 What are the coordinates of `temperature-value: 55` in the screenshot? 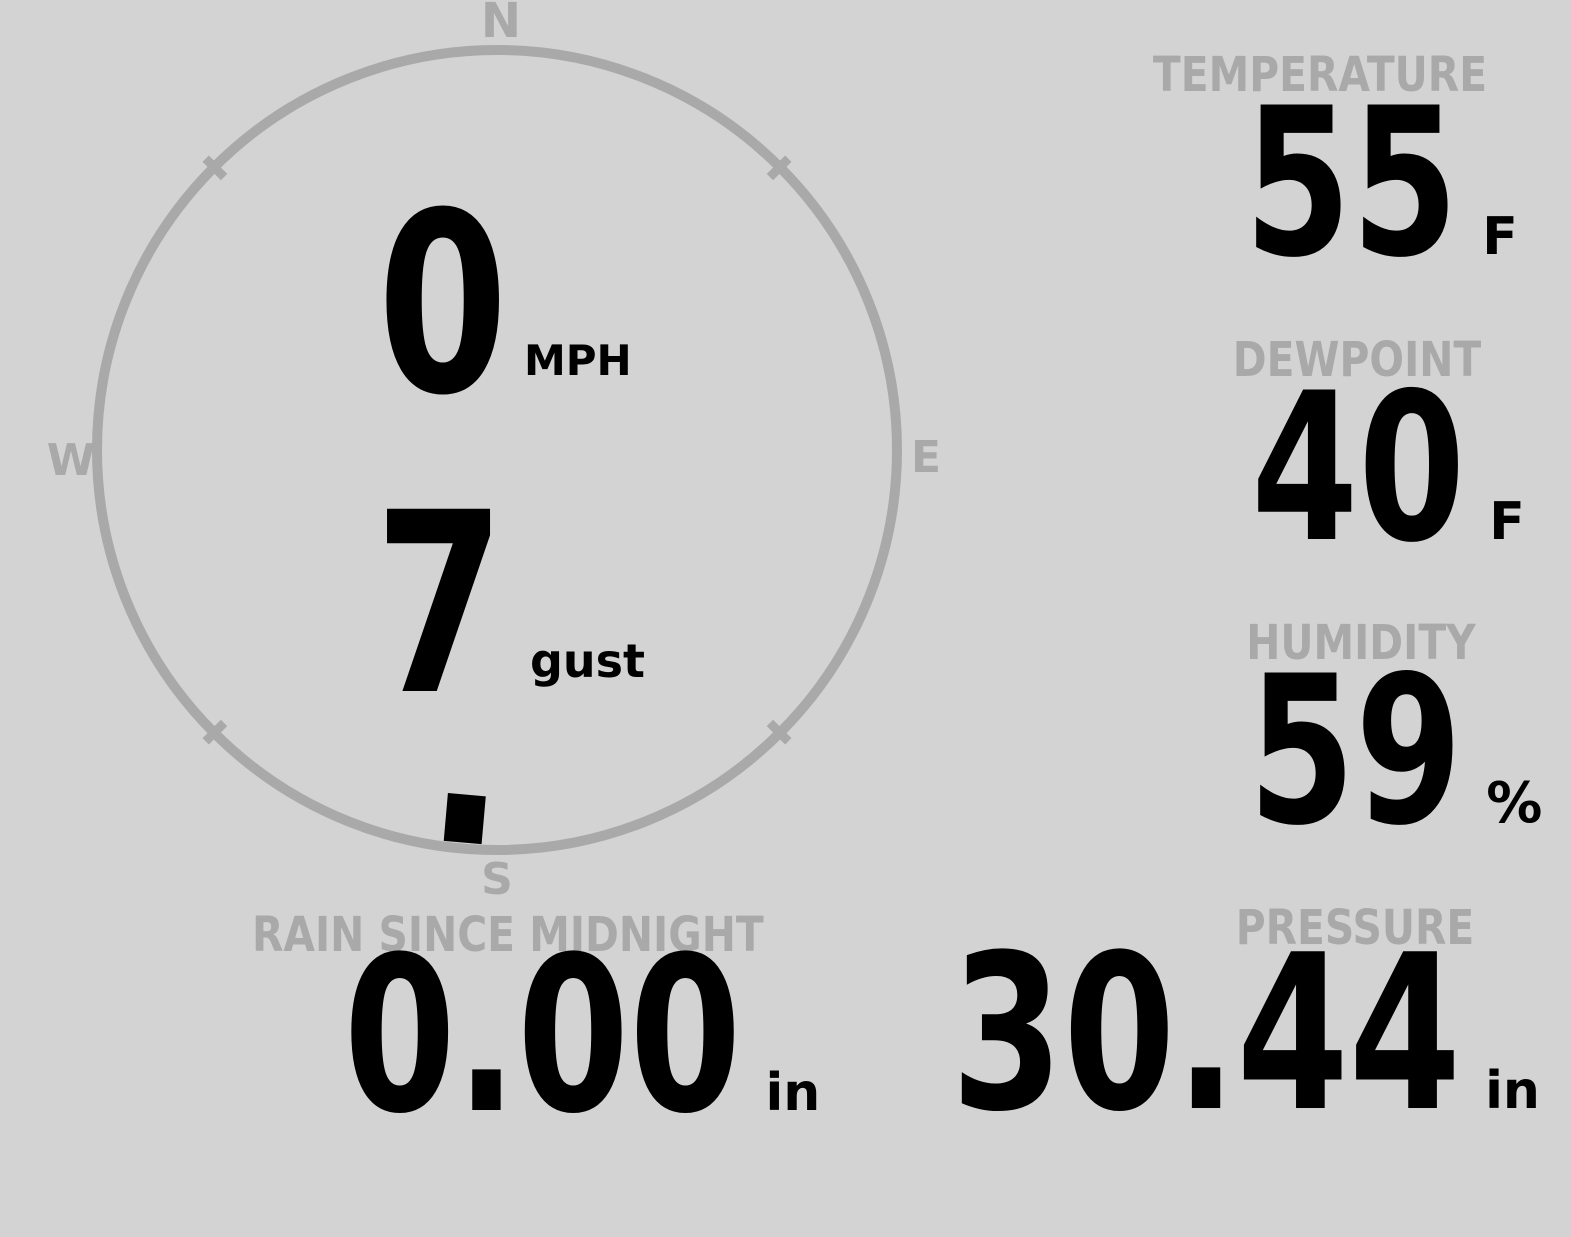 It's located at (1351, 184).